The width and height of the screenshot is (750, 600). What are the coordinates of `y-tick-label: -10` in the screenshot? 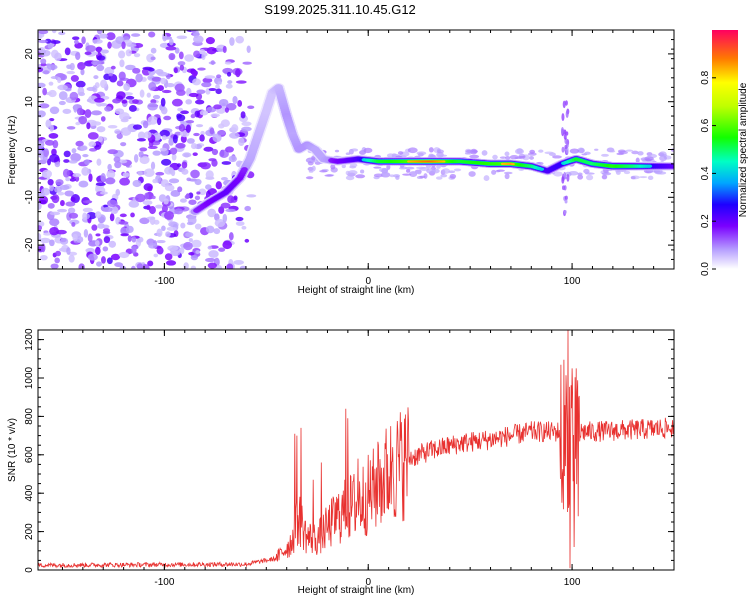 It's located at (29, 197).